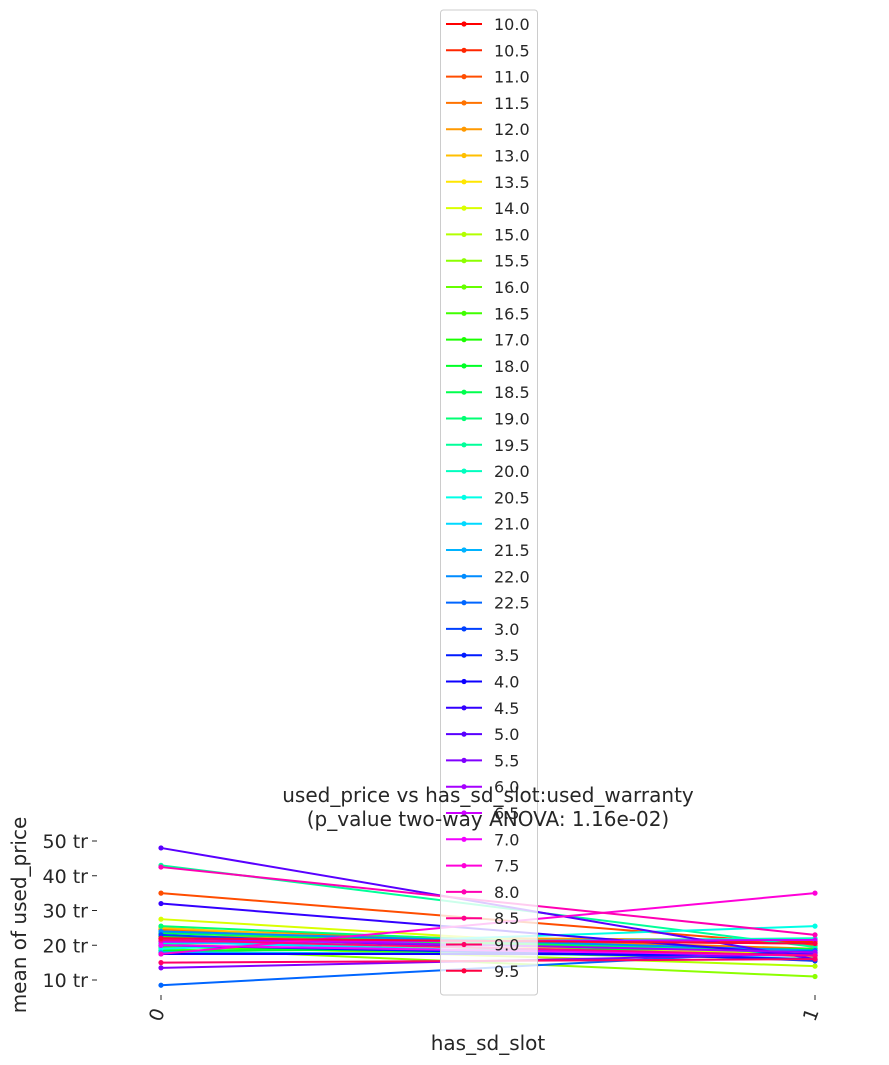 This screenshot has height=1065, width=889. Describe the element at coordinates (512, 603) in the screenshot. I see `legend-label: 22.5` at that location.